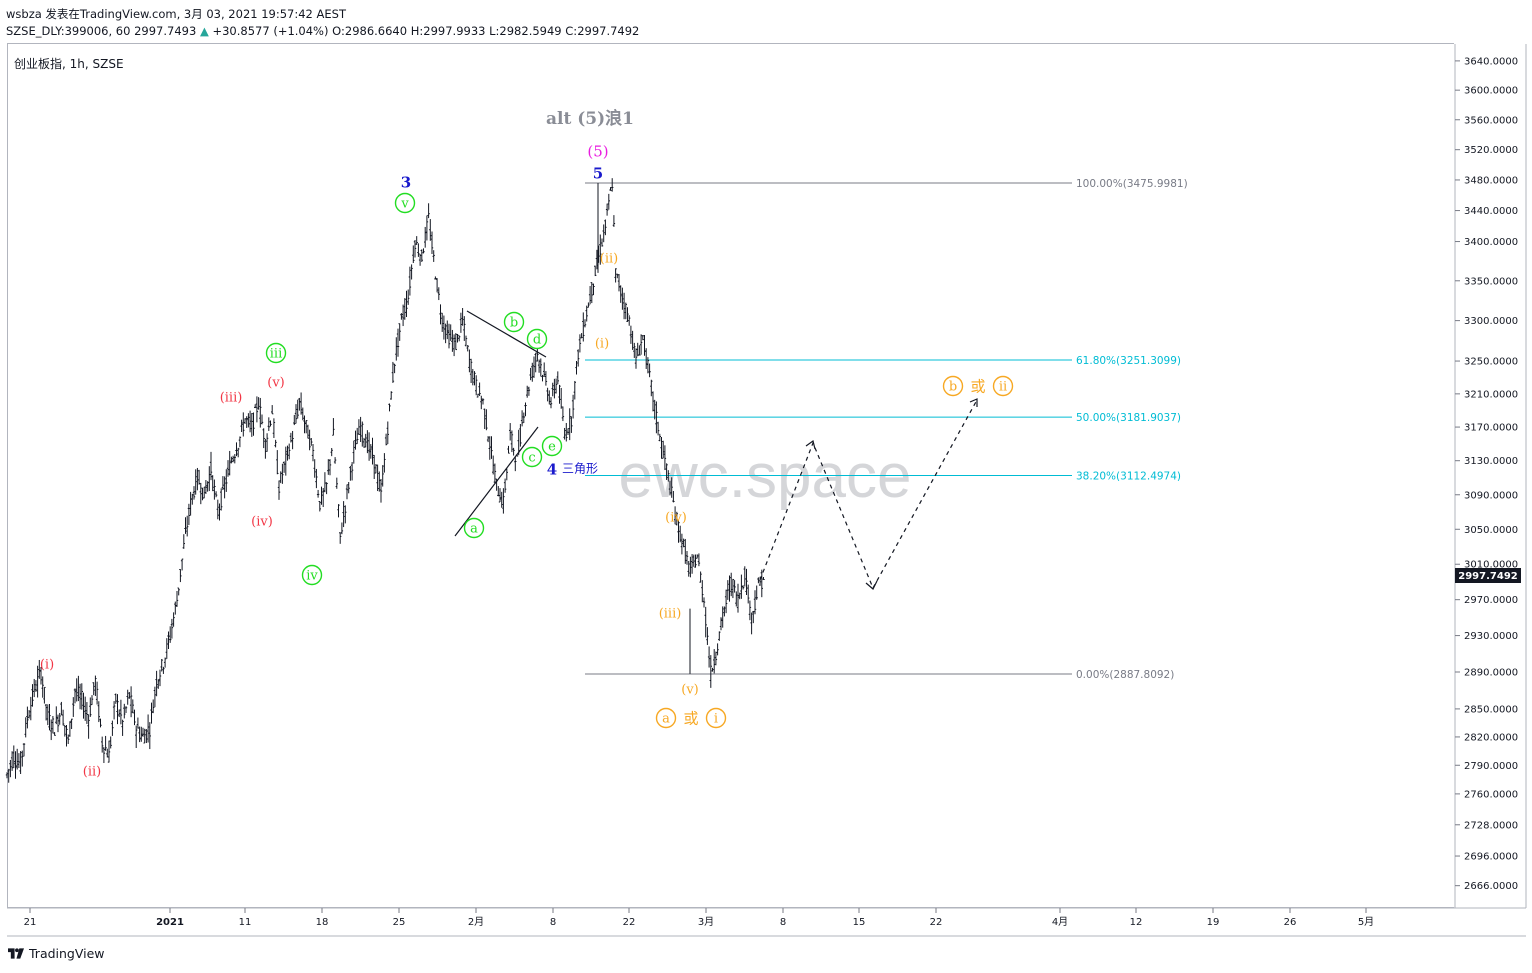 This screenshot has height=973, width=1532. I want to click on price-tick-label: 3350.0000, so click(1491, 281).